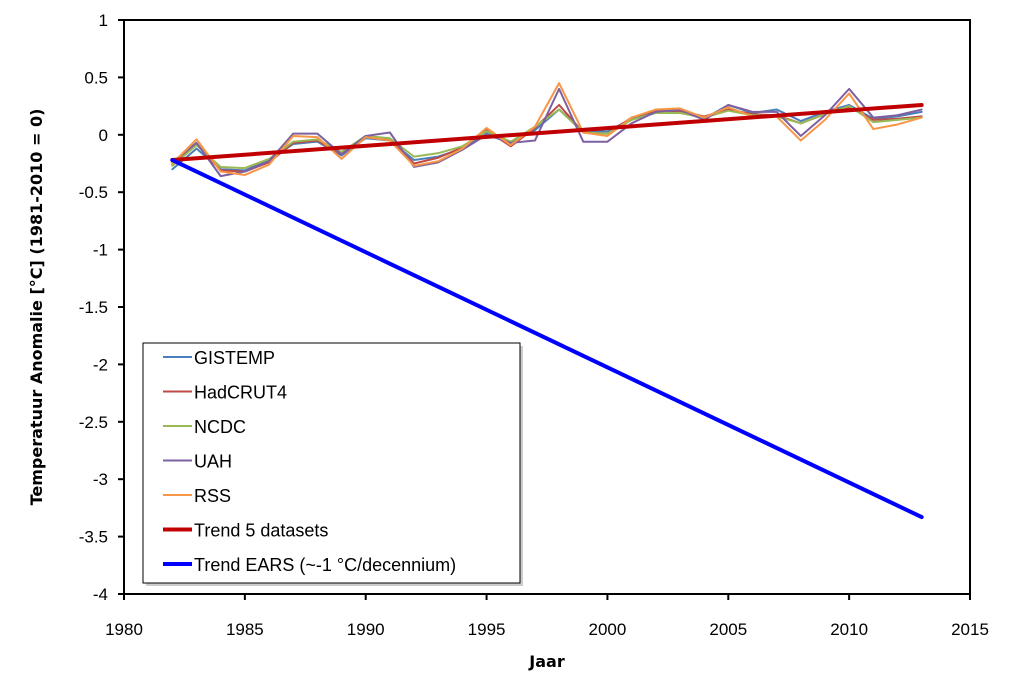 This screenshot has width=1010, height=689. Describe the element at coordinates (240, 393) in the screenshot. I see `legend-label-hadcrut4: HadCRUT4` at that location.